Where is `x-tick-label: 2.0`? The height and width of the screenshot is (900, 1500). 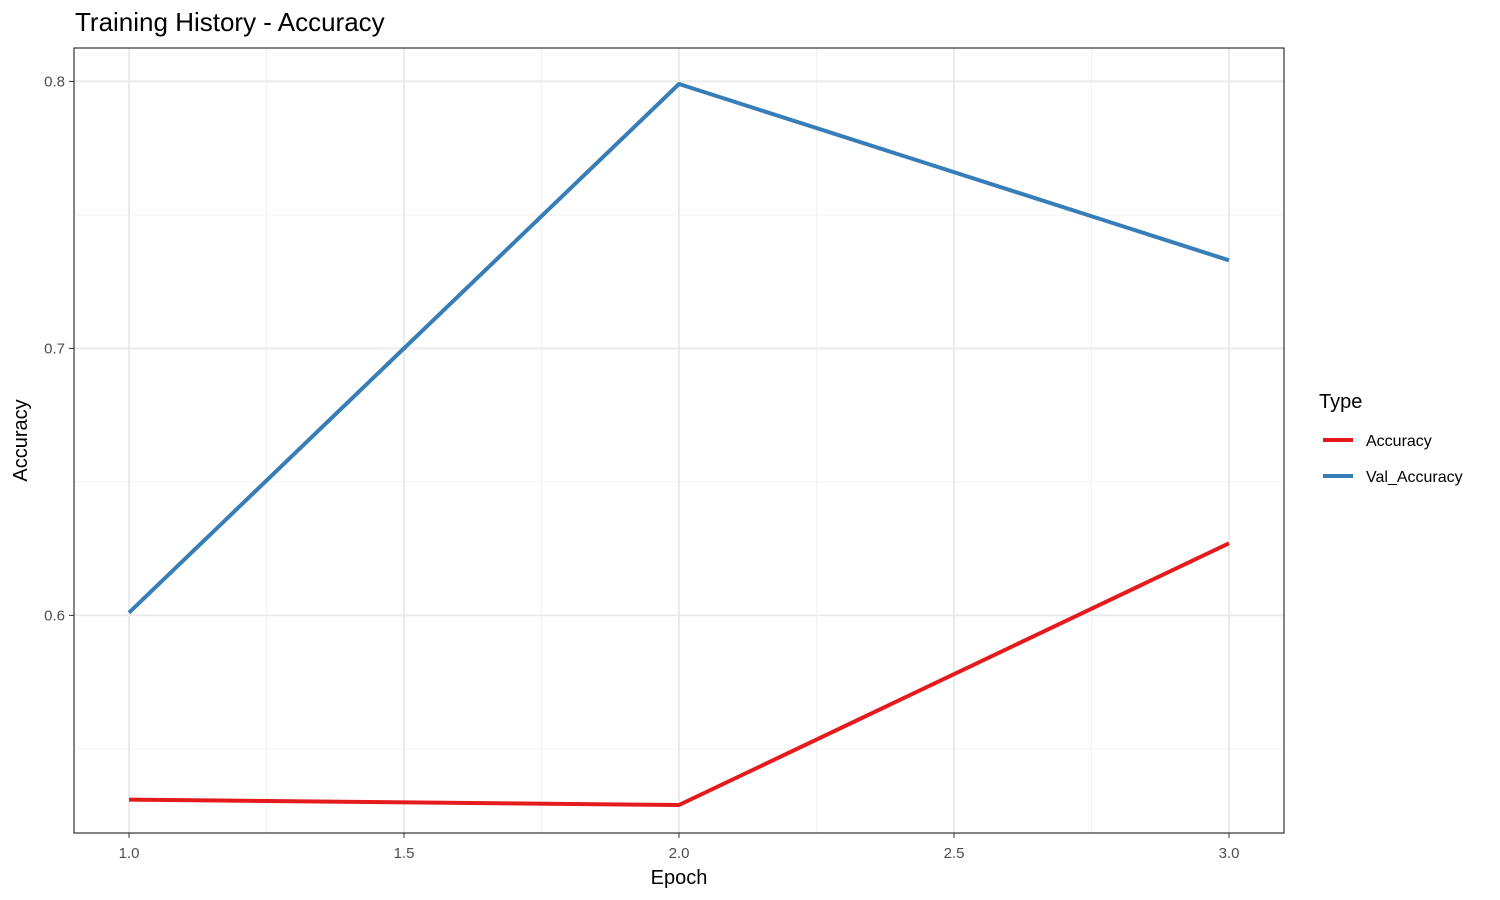
x-tick-label: 2.0 is located at coordinates (679, 853).